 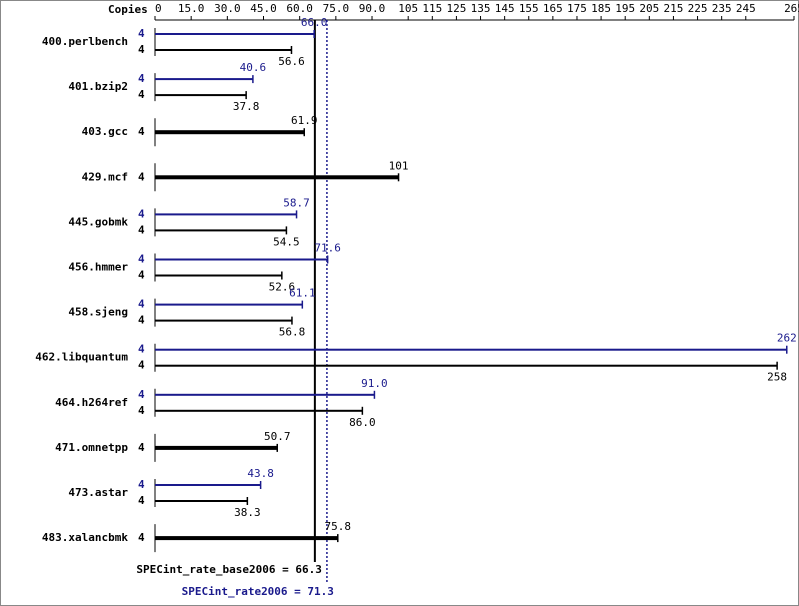 I want to click on category-label: 456.hmmer, so click(x=98, y=267).